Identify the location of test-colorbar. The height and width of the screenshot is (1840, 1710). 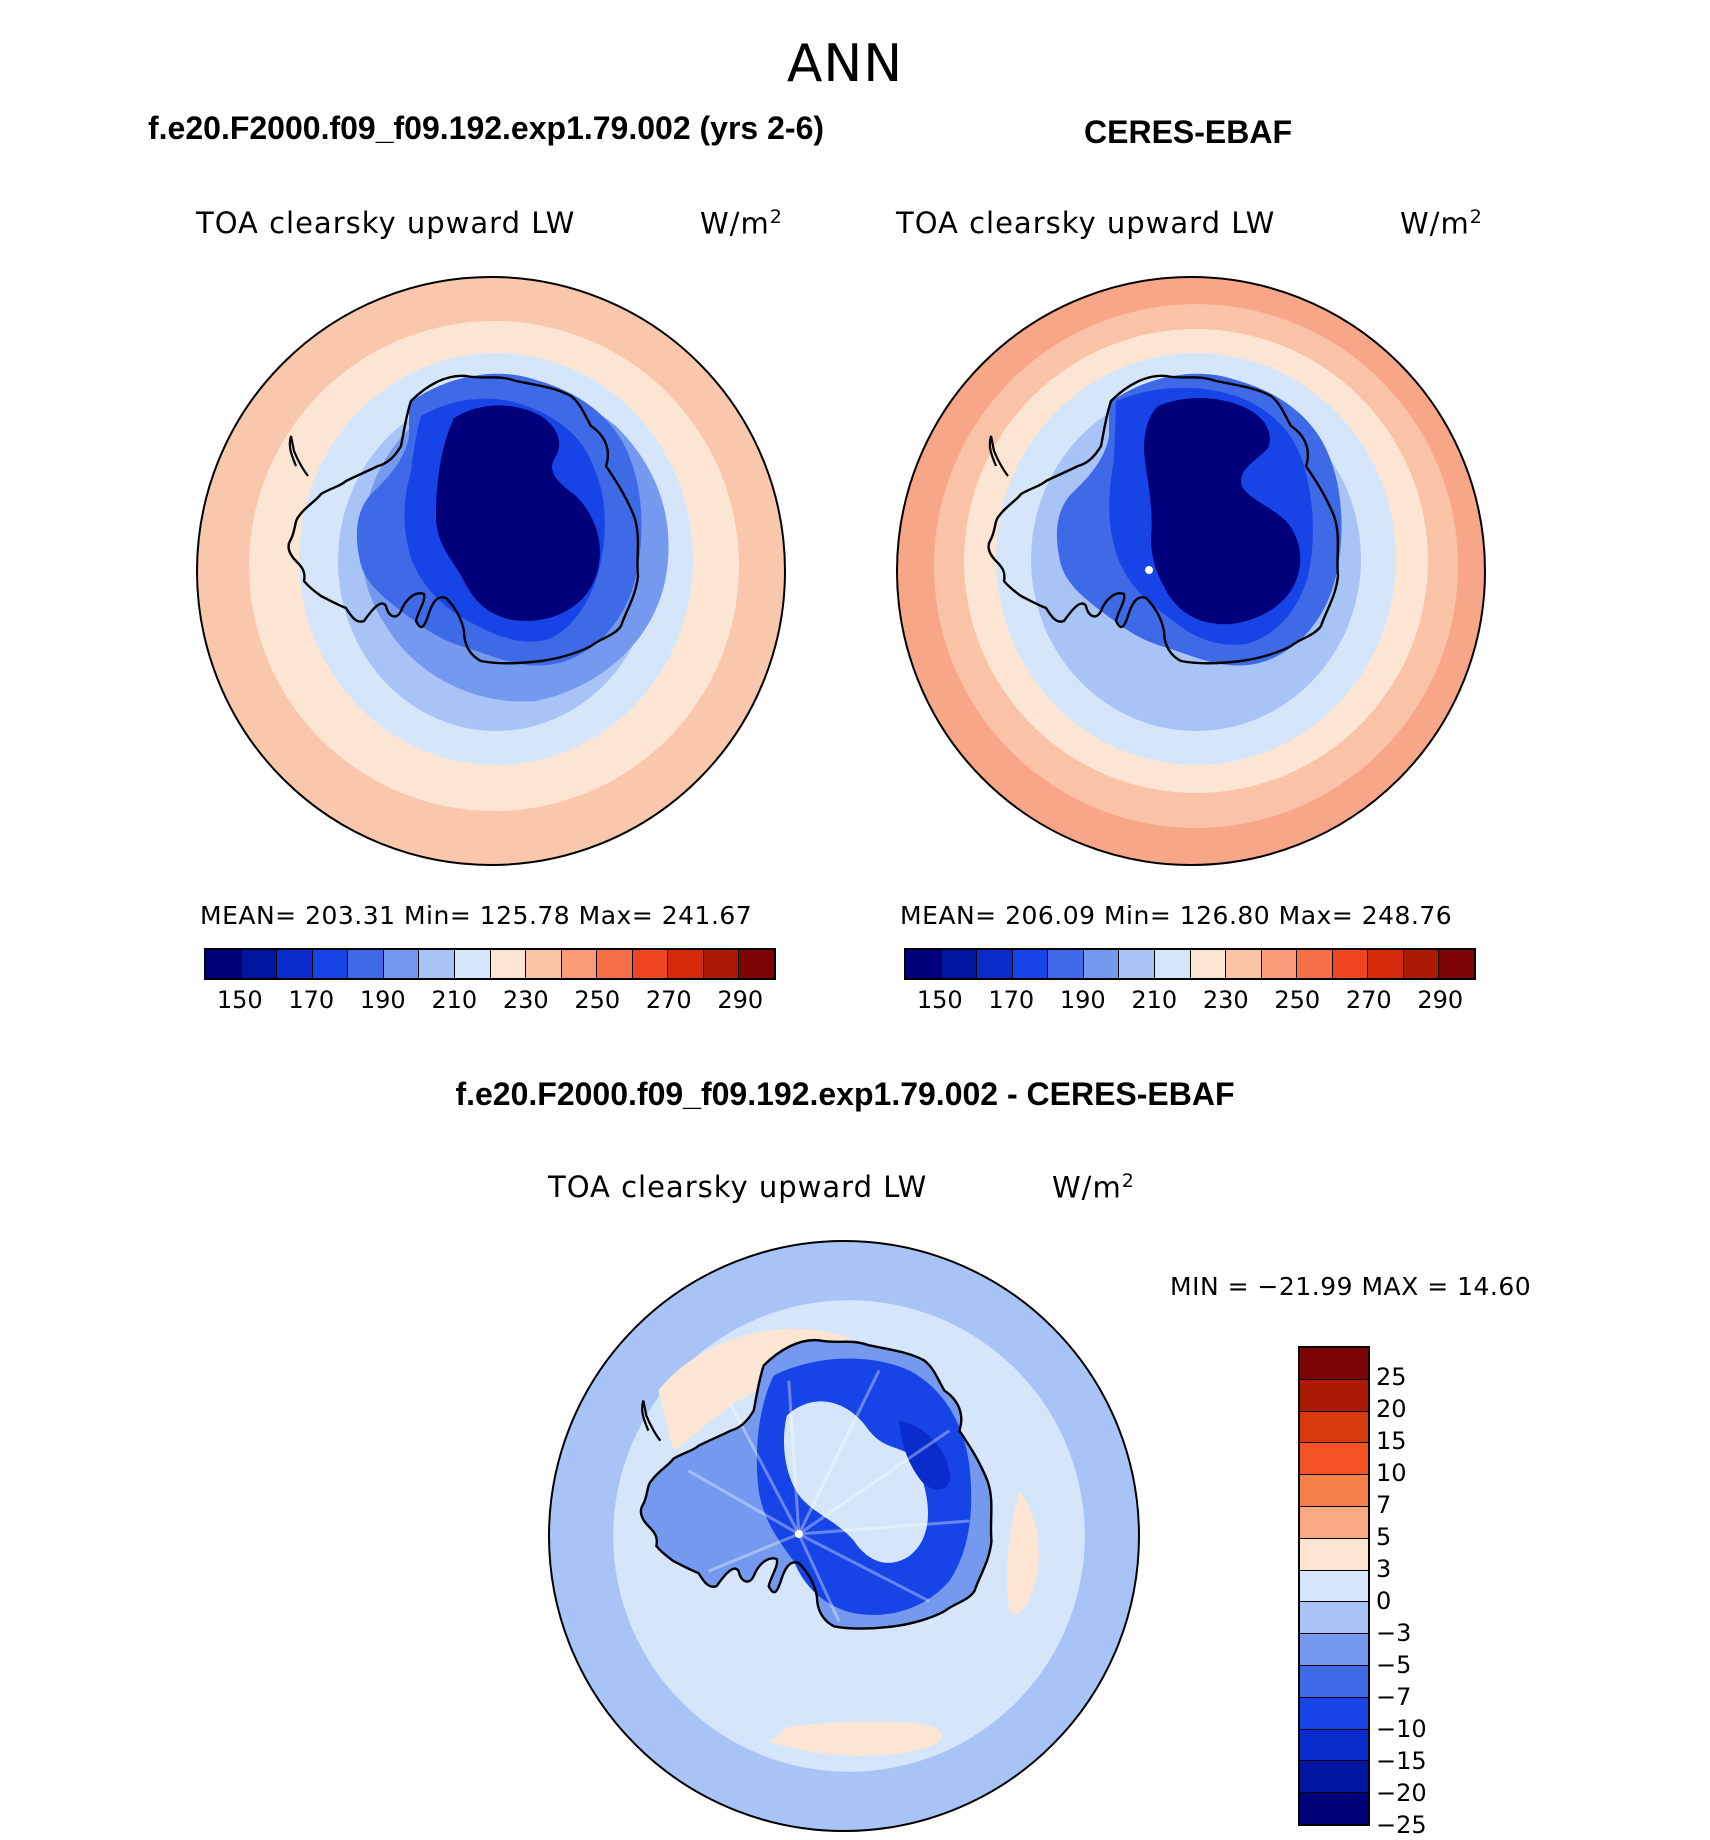
(490, 964).